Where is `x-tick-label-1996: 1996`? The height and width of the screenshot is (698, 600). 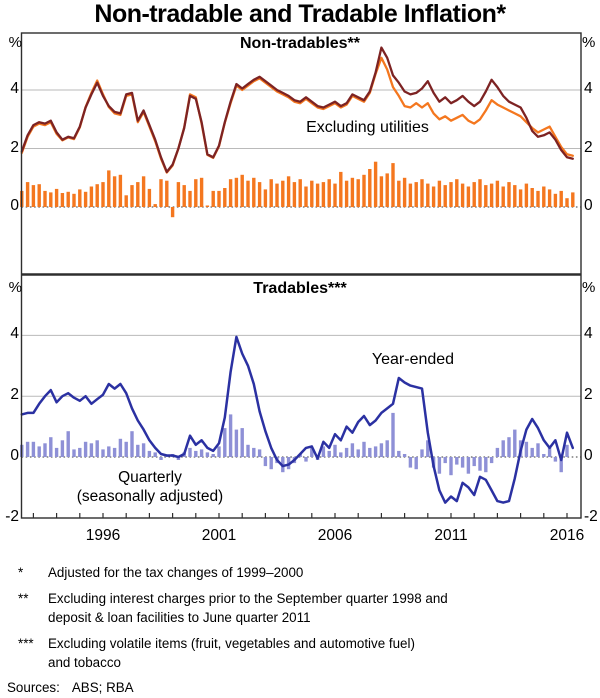
x-tick-label-1996: 1996 is located at coordinates (103, 535).